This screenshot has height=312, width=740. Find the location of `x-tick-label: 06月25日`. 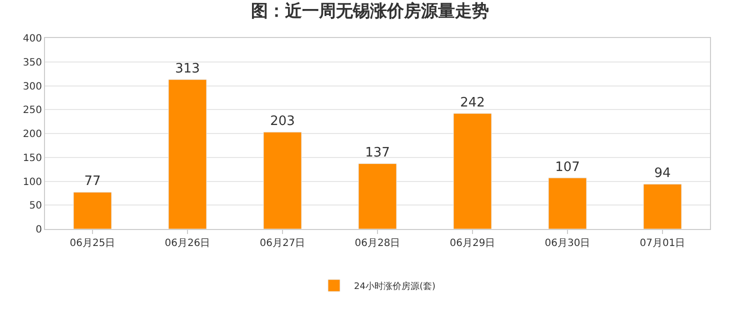

x-tick-label: 06月25日 is located at coordinates (93, 243).